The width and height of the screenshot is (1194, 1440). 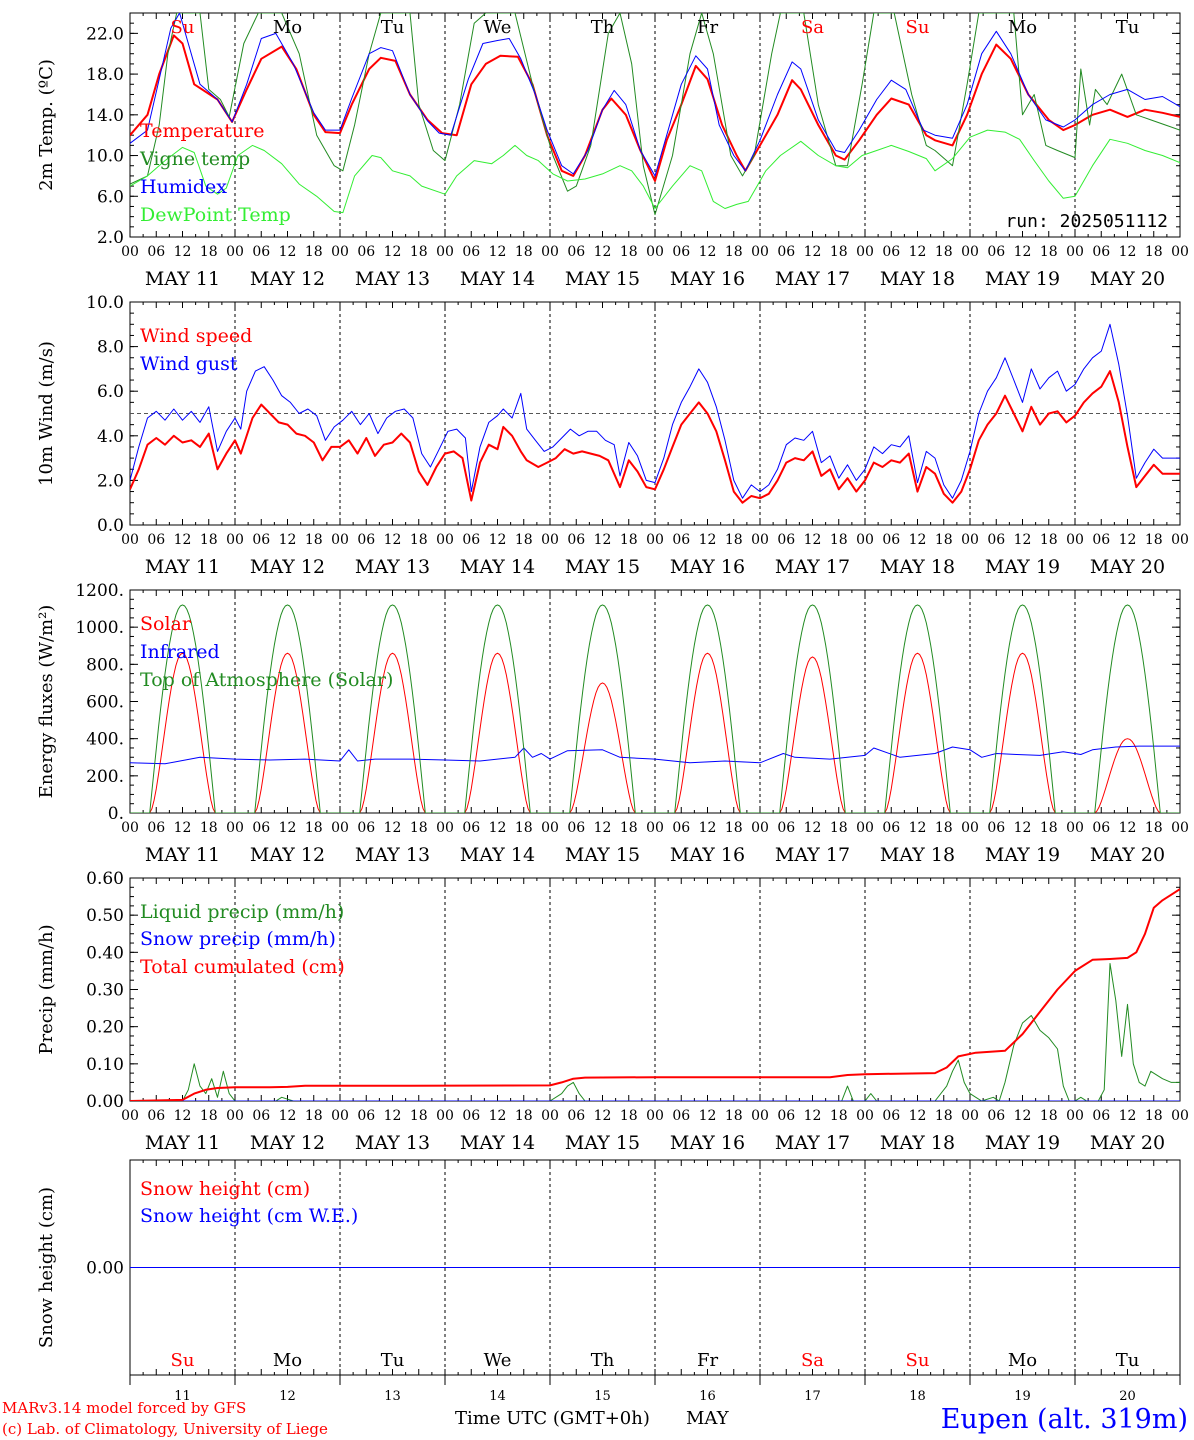 I want to click on y-tick-label: 800., so click(x=105, y=665).